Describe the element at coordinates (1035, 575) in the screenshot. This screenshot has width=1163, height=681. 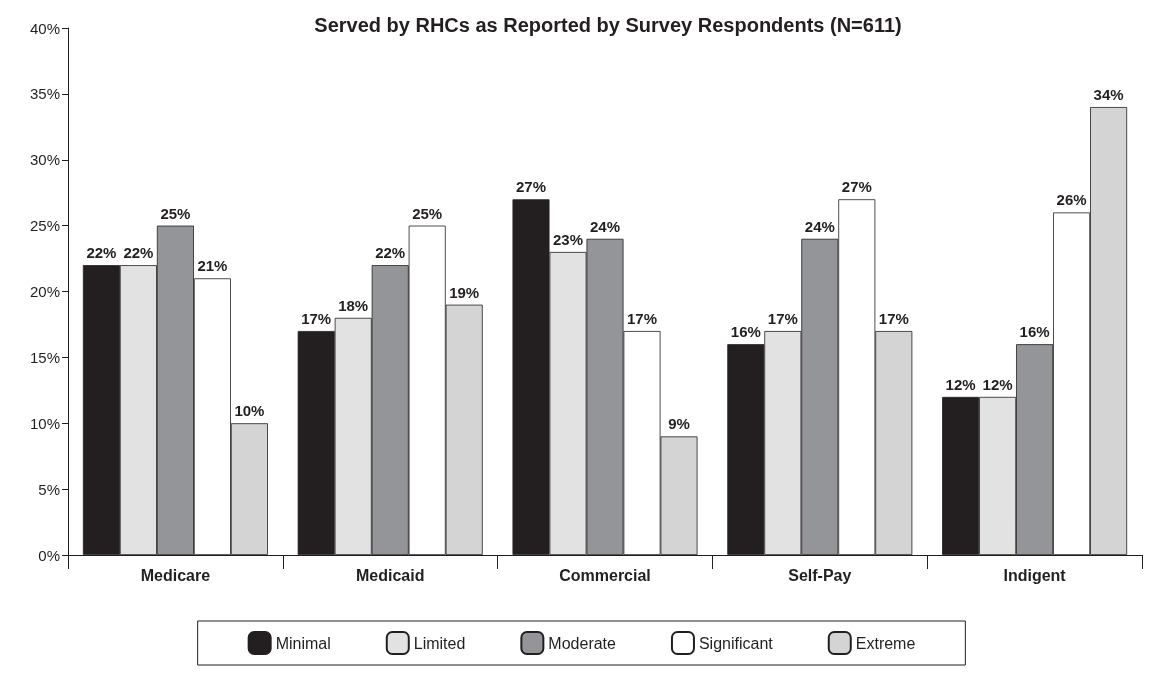
I see `x-tick-label: Indigent` at that location.